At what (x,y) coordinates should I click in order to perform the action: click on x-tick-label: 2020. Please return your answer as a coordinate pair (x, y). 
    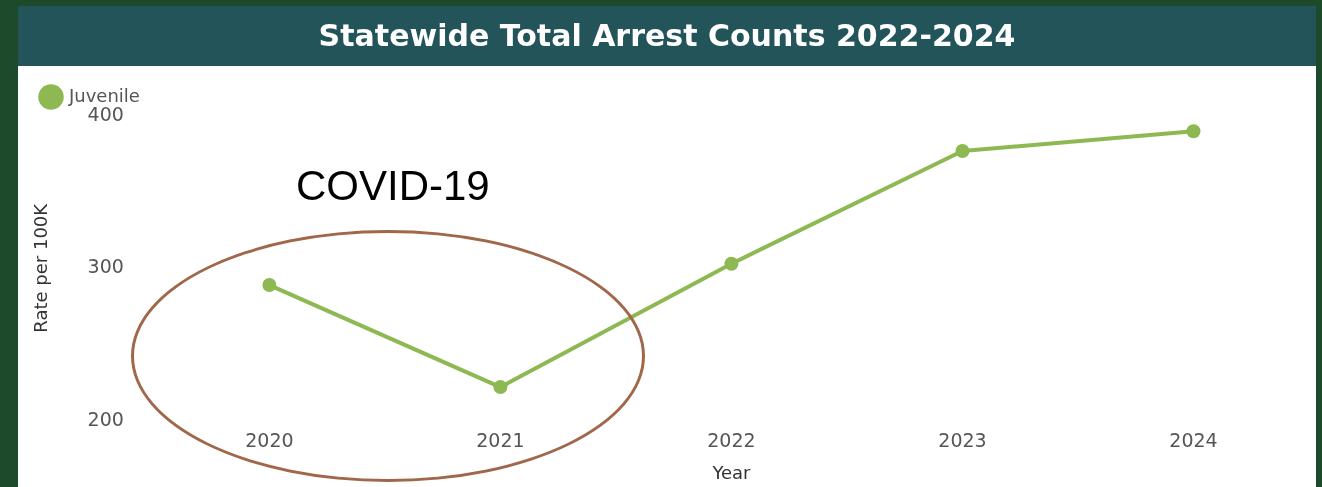
    Looking at the image, I should click on (269, 439).